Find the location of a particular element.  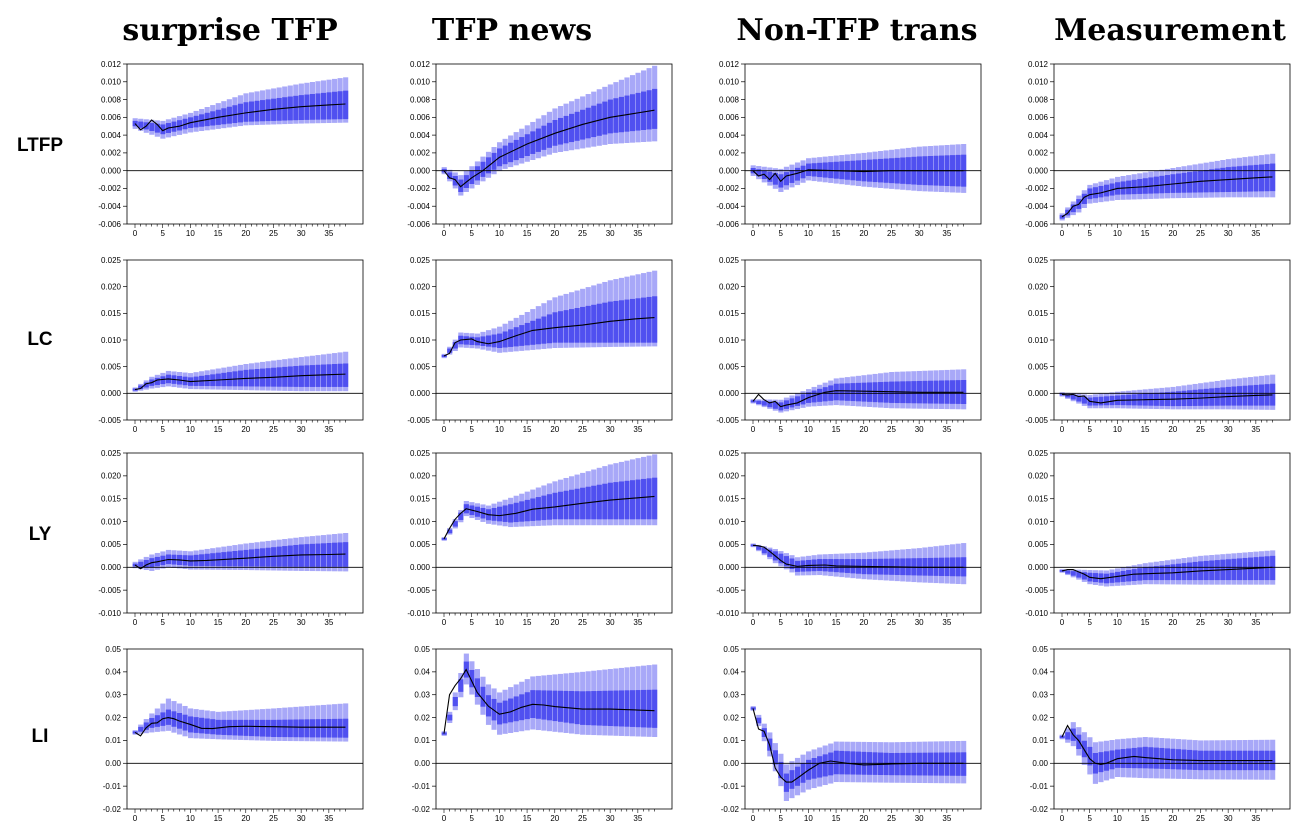

y-tick-label: 0.04 is located at coordinates (113, 672).